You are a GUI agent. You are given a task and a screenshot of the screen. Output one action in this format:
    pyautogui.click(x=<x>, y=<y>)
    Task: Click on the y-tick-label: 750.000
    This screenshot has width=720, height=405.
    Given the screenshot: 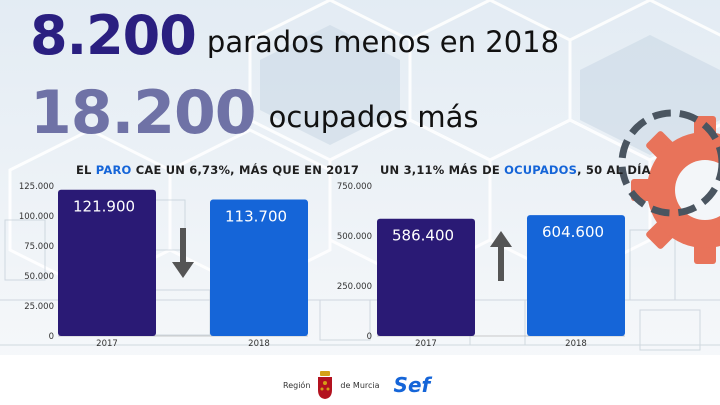 What is the action you would take?
    pyautogui.click(x=354, y=187)
    